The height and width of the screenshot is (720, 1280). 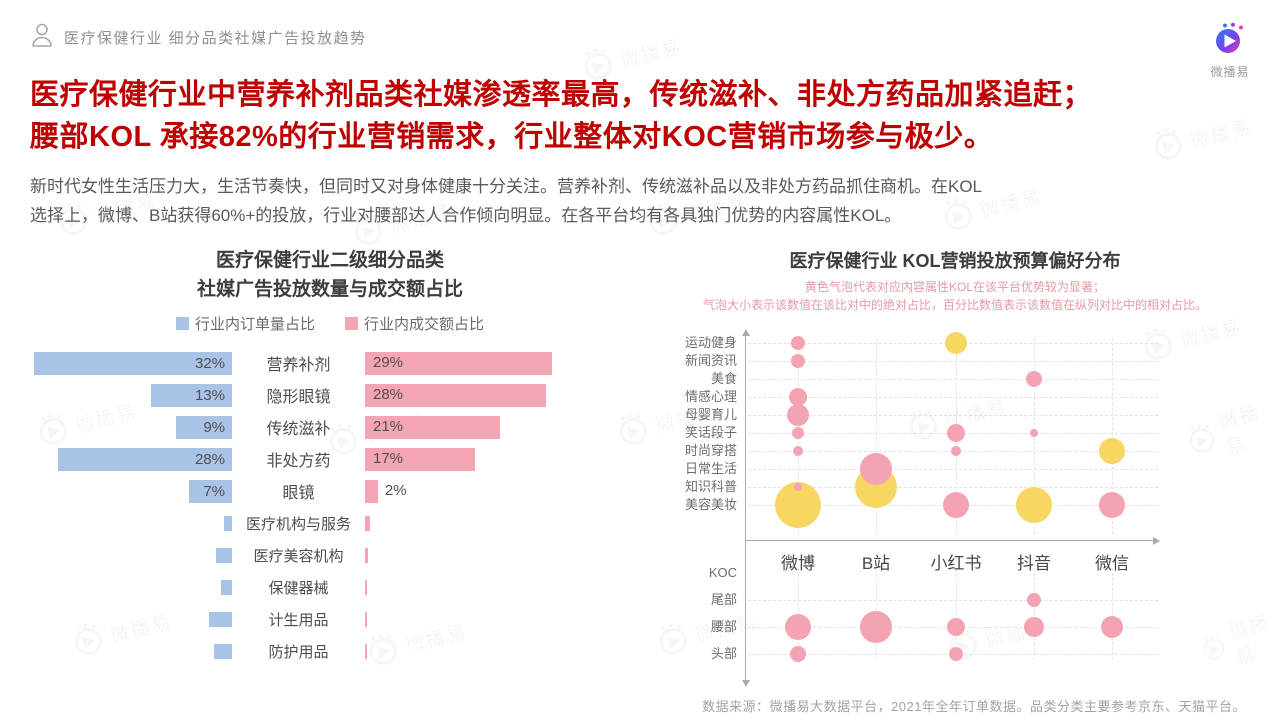 I want to click on bar-orders-value: 28%, so click(x=209, y=459).